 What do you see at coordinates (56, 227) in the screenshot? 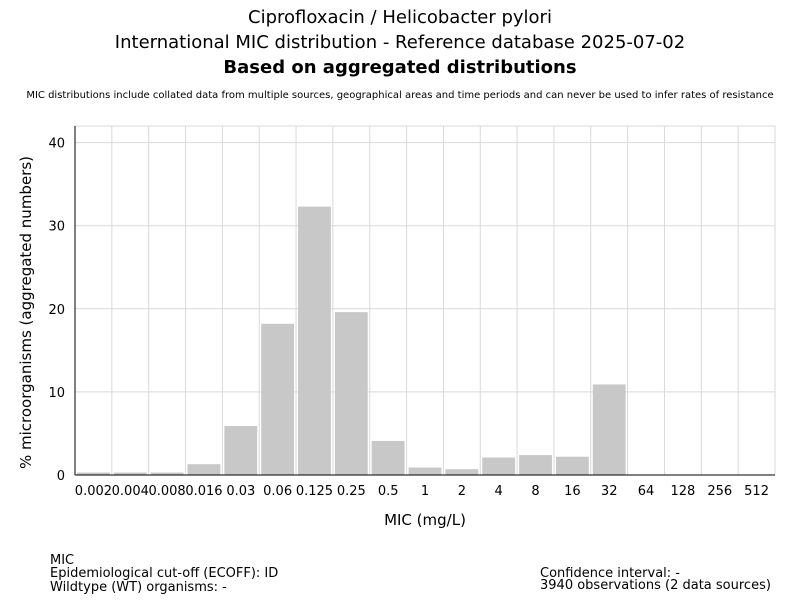
I see `y-tick-label: 30` at bounding box center [56, 227].